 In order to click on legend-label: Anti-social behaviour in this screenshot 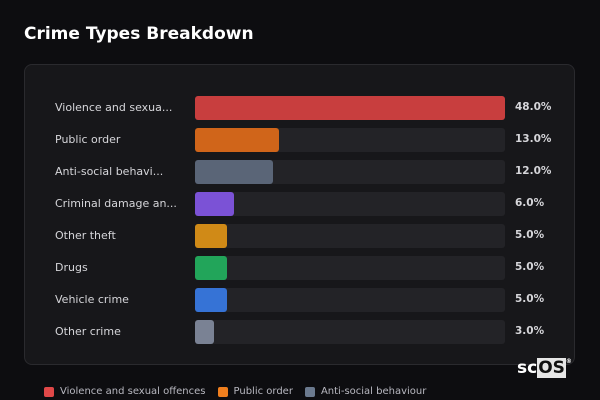, I will do `click(373, 391)`.